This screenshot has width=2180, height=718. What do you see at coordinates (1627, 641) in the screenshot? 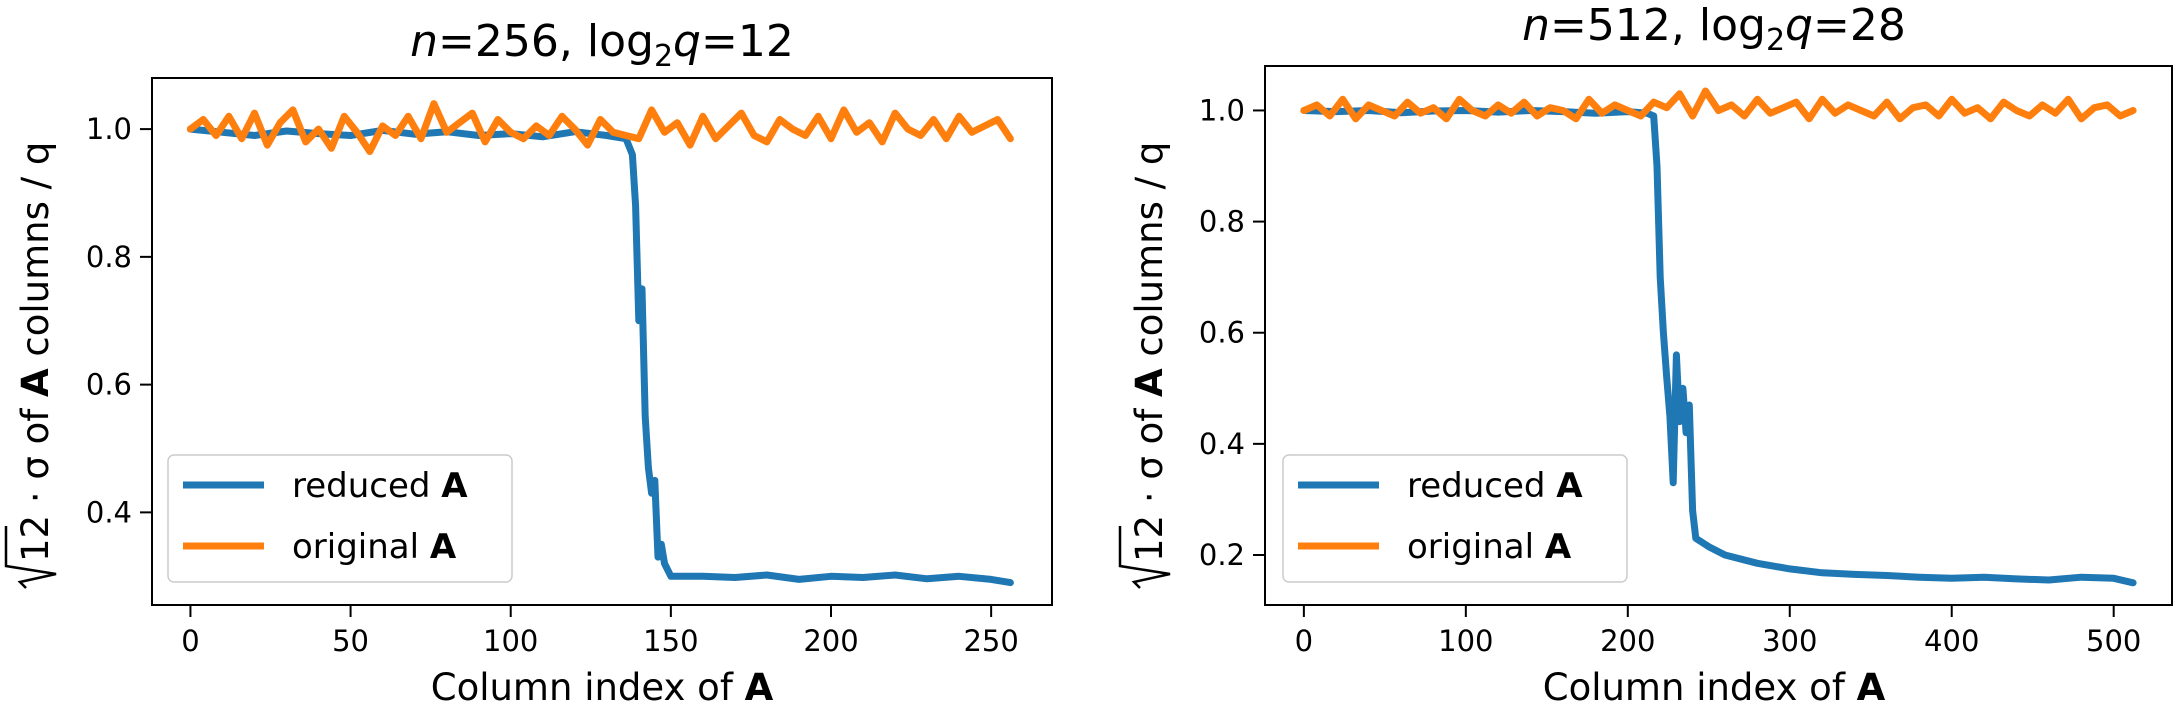
I see `right-x-tick-label: 200` at bounding box center [1627, 641].